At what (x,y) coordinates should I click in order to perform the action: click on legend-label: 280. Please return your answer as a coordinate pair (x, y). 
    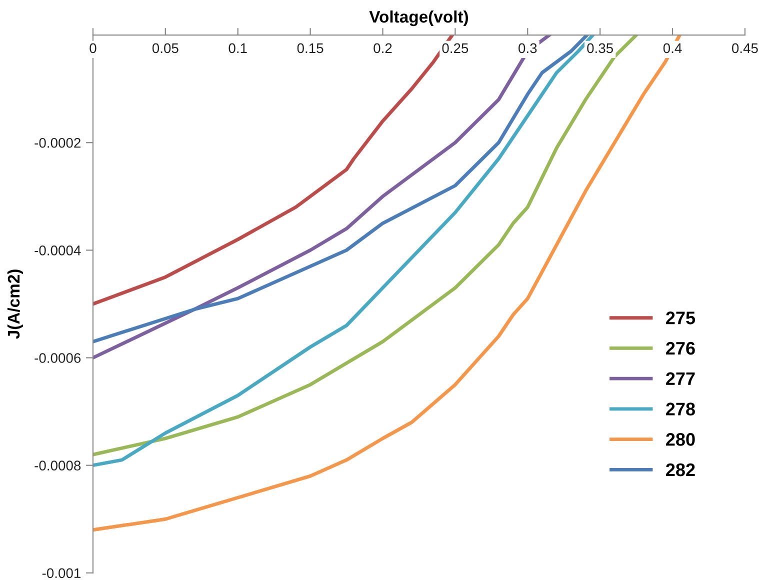
    Looking at the image, I should click on (680, 439).